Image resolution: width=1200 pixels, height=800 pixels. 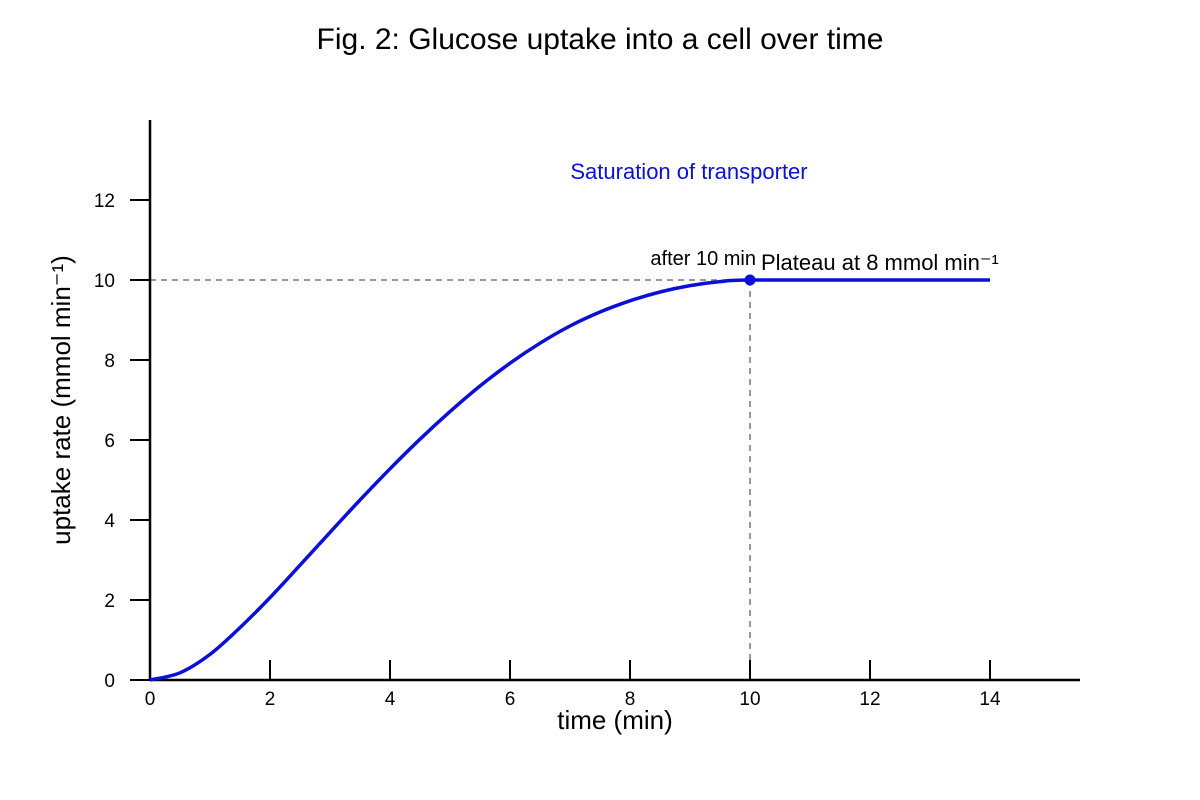 What do you see at coordinates (61, 400) in the screenshot?
I see `y-axis-label: uptake rate (mmol min⁻¹)` at bounding box center [61, 400].